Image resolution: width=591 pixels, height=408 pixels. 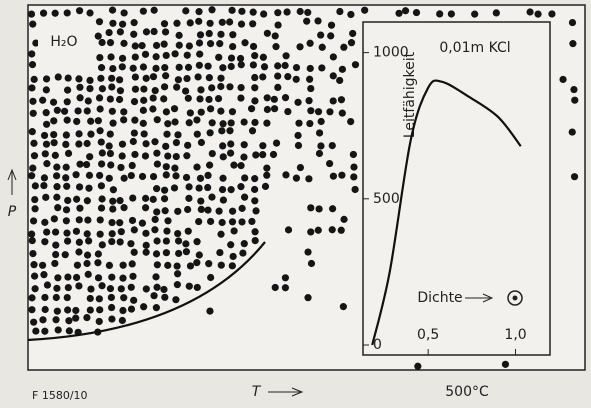 I want to click on x-tick-label: 0,5, so click(x=428, y=335).